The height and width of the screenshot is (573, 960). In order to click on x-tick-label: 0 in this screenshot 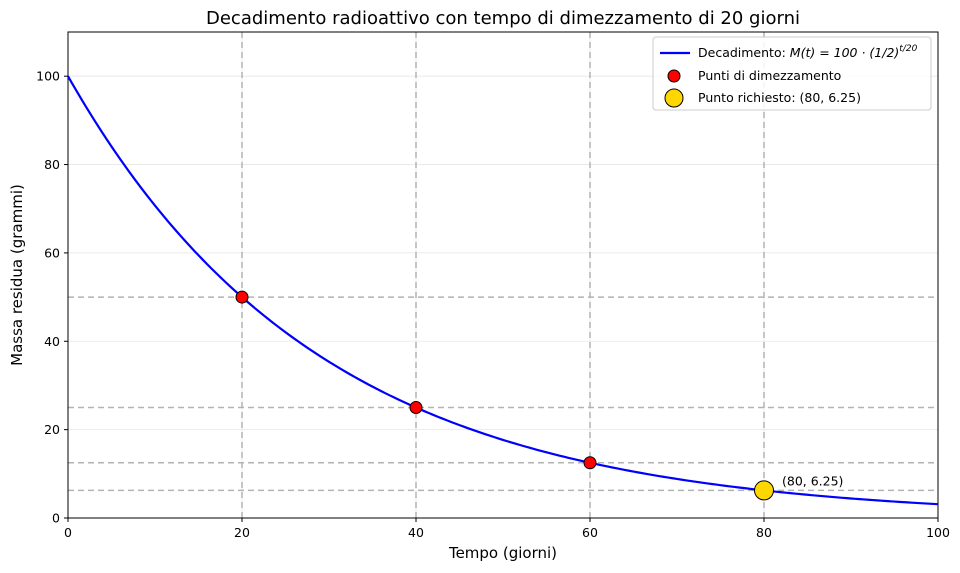, I will do `click(68, 532)`.